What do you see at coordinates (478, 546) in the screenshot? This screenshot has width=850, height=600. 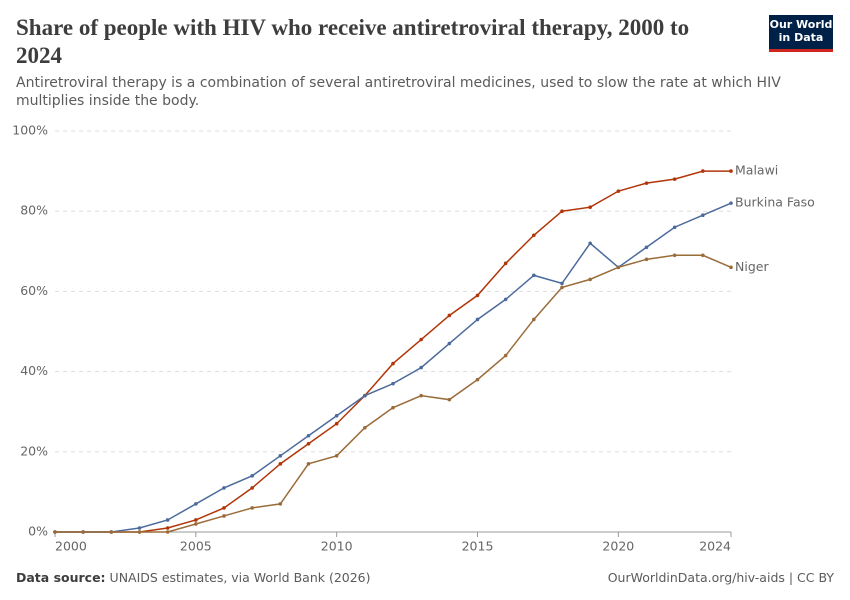 I see `x-tick-label: 2015` at bounding box center [478, 546].